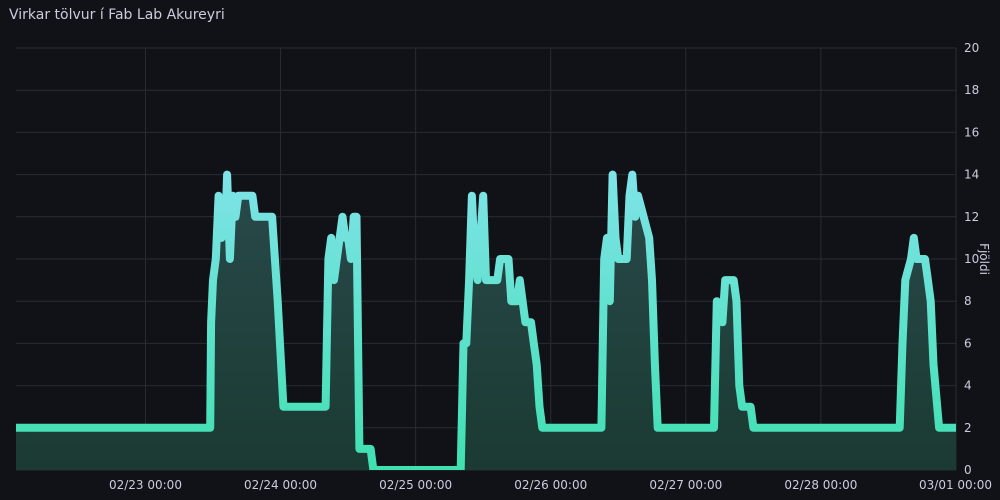 The width and height of the screenshot is (1000, 500). What do you see at coordinates (968, 343) in the screenshot?
I see `y-tick-label: 6` at bounding box center [968, 343].